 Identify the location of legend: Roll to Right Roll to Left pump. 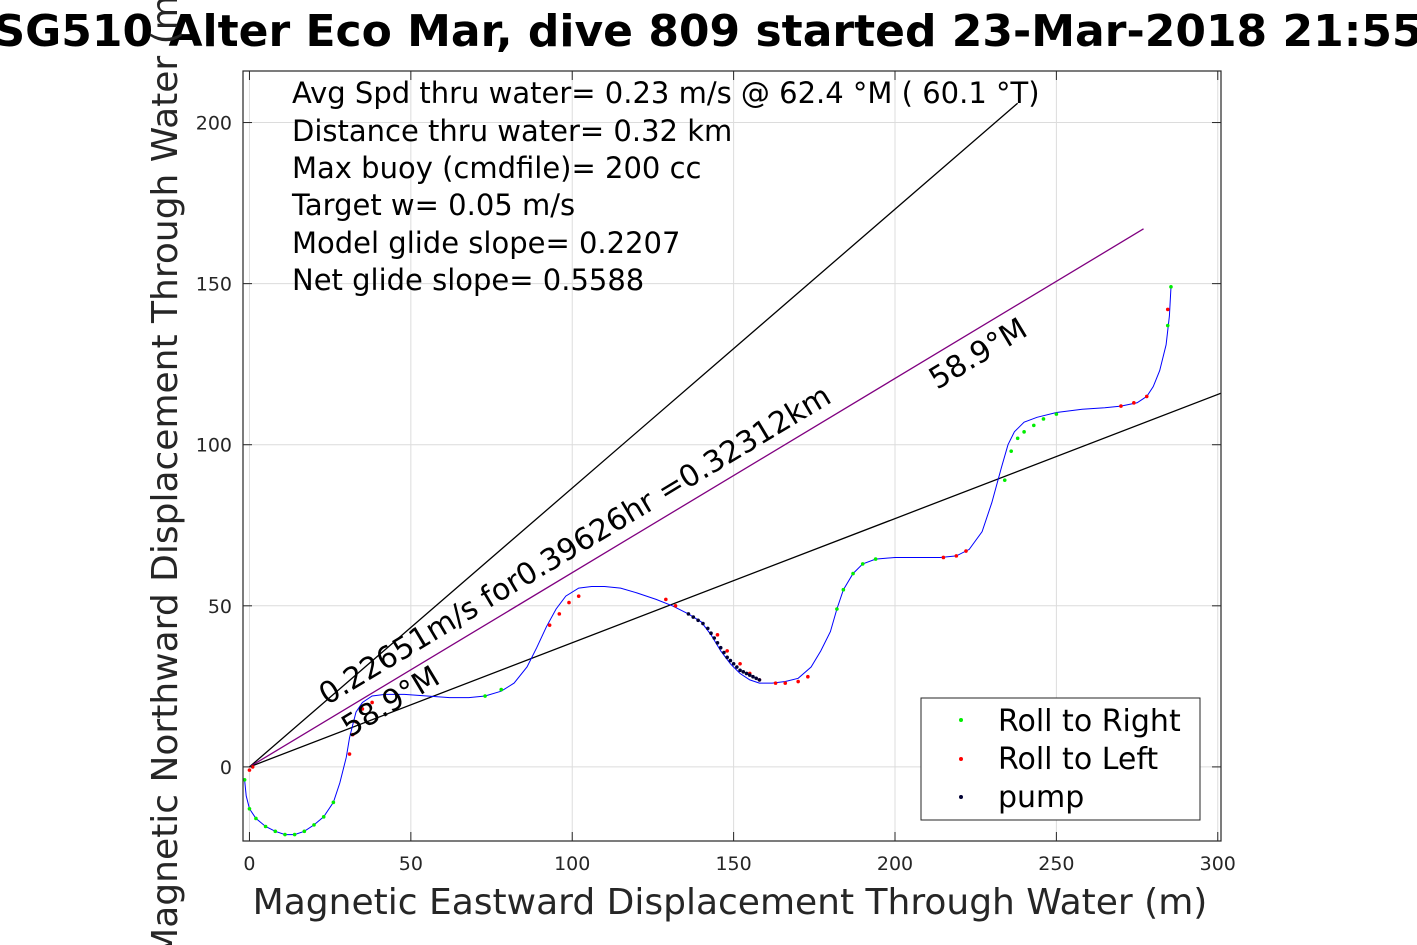
(1060, 759).